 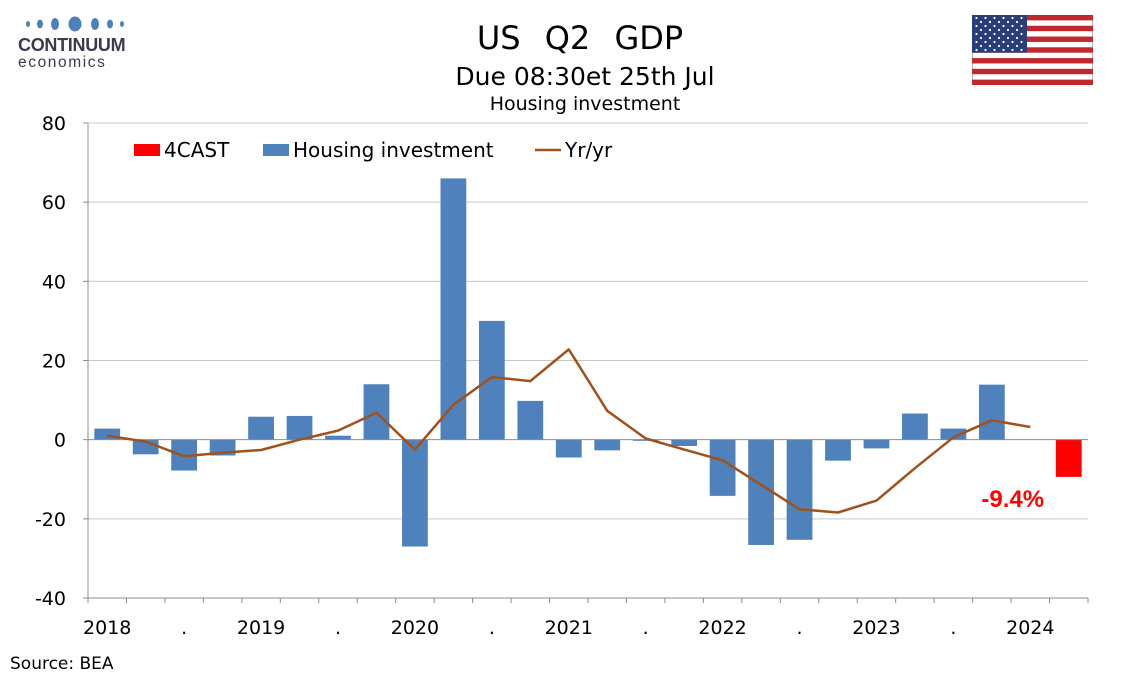 I want to click on x-tick-label: 2018, so click(x=107, y=628).